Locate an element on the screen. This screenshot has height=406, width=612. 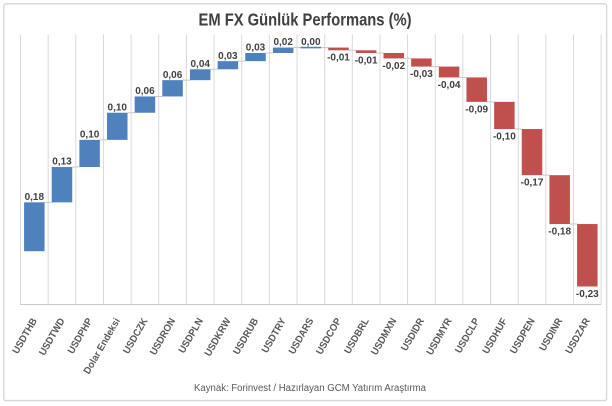
svg-text: EM FX Günlük Performans (%) is located at coordinates (305, 20).